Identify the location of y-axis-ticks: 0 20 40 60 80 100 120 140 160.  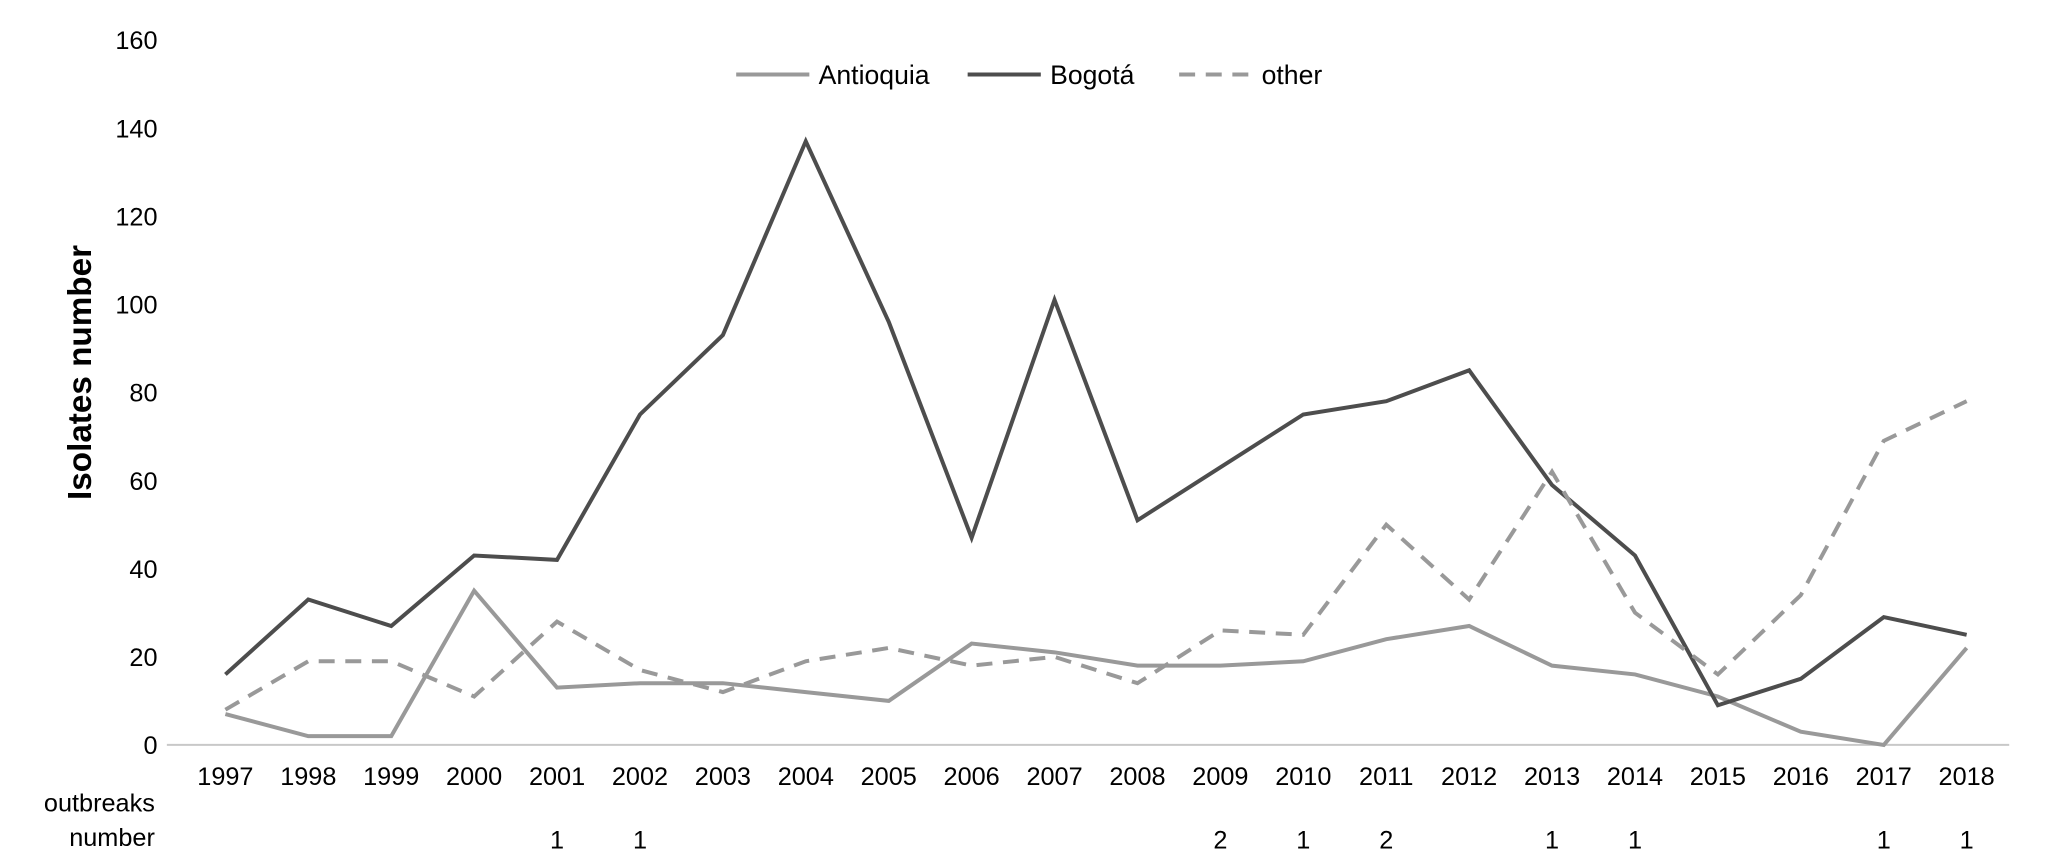
(136, 393).